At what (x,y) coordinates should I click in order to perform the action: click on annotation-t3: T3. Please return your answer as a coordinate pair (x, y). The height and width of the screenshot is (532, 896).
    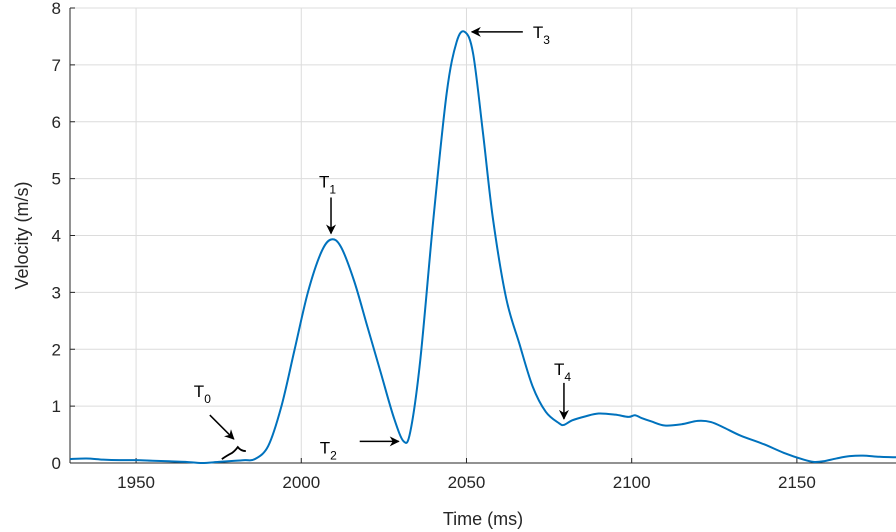
    Looking at the image, I should click on (510, 35).